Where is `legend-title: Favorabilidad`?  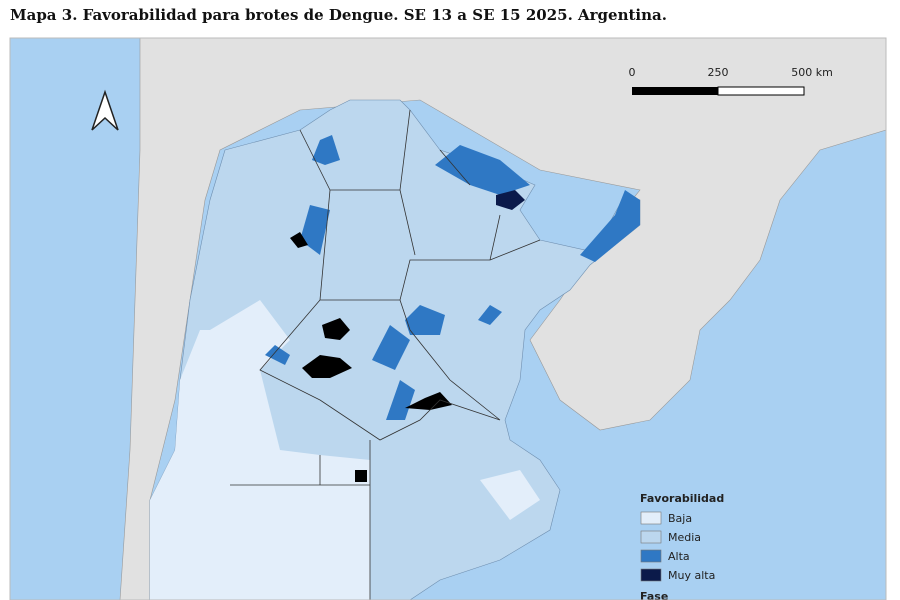
legend-title: Favorabilidad is located at coordinates (682, 498).